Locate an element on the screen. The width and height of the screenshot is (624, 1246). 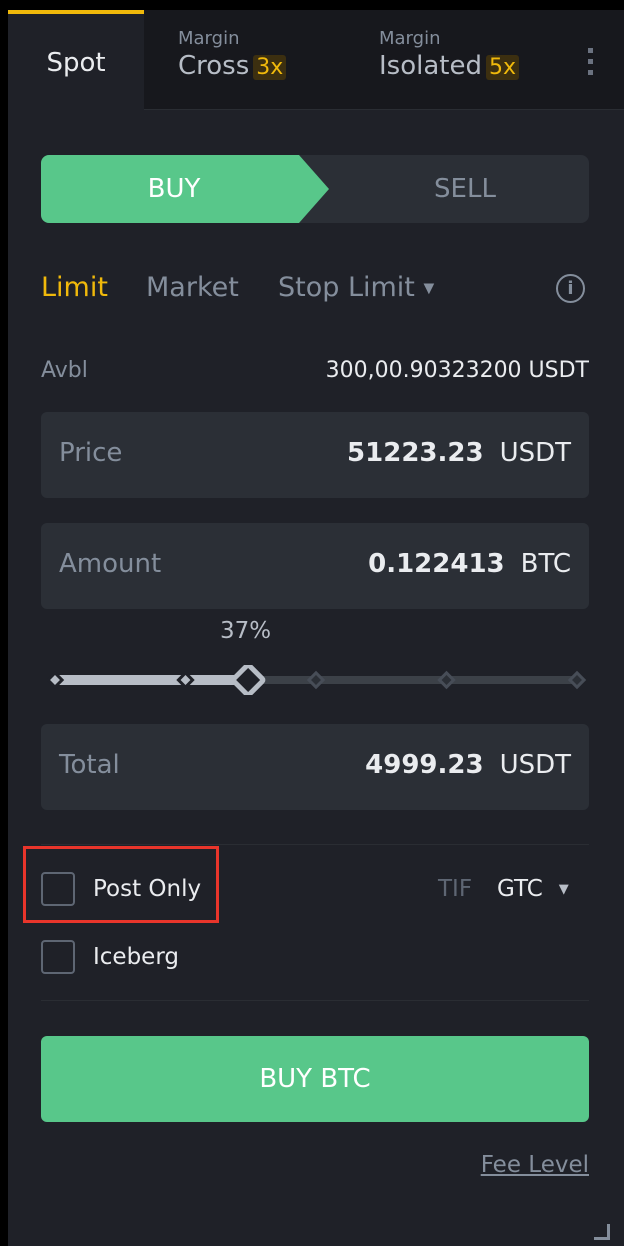
tab-label: Cross is located at coordinates (214, 66).